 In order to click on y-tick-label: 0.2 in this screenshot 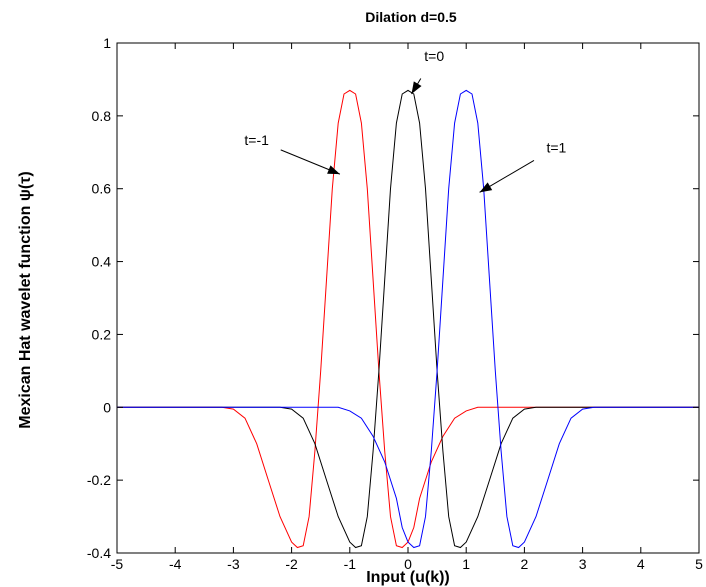, I will do `click(102, 334)`.